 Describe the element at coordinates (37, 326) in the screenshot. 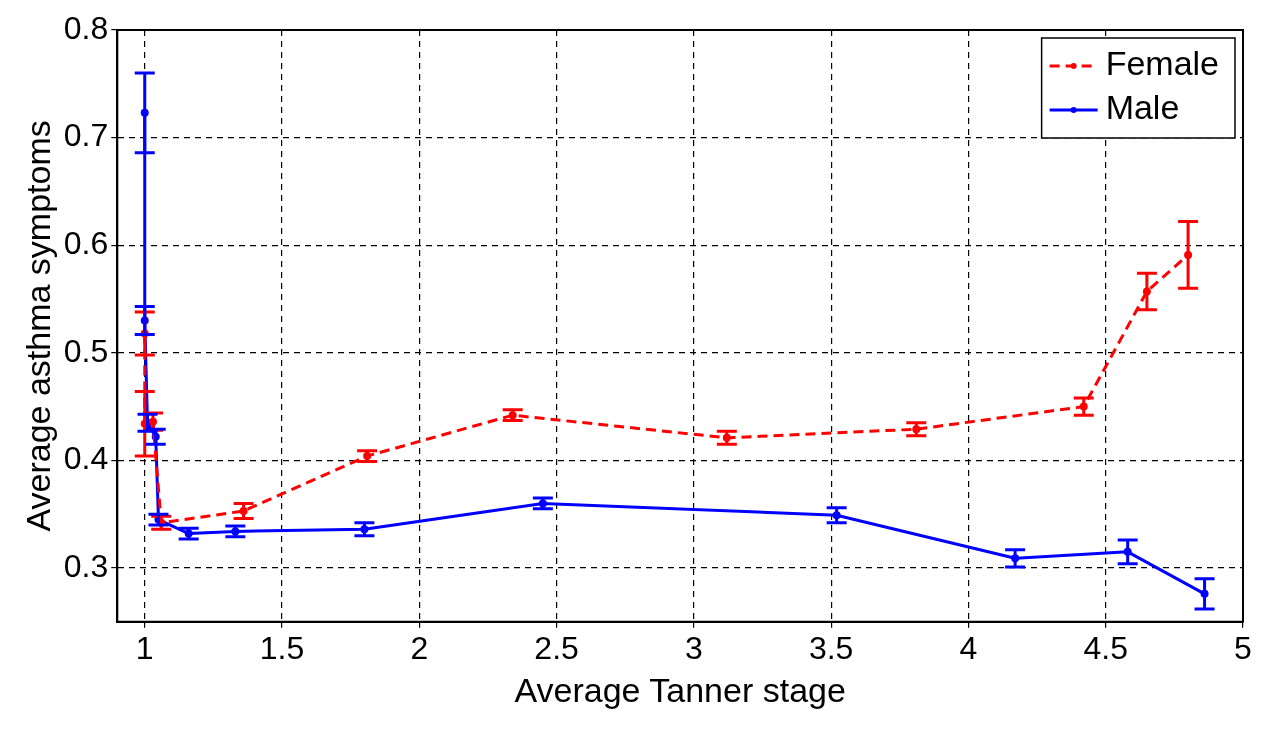

I see `y-axis-title: Average asthma symptoms` at that location.